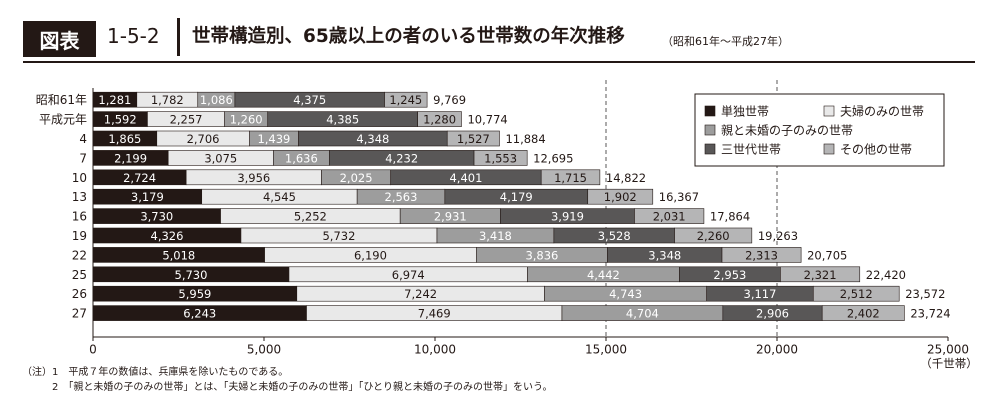  Describe the element at coordinates (725, 41) in the screenshot. I see `chart-period: （昭和61年〜平成27年）` at that location.